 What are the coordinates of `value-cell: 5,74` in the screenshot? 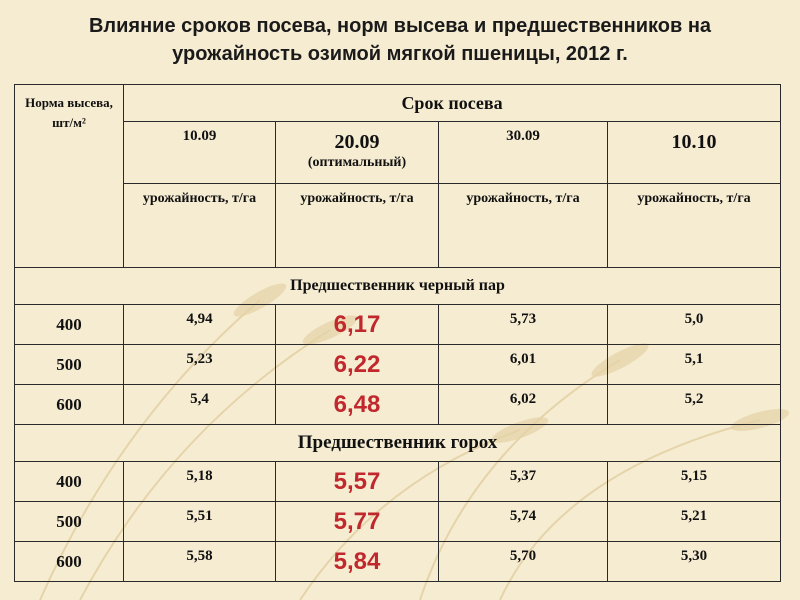 It's located at (523, 521).